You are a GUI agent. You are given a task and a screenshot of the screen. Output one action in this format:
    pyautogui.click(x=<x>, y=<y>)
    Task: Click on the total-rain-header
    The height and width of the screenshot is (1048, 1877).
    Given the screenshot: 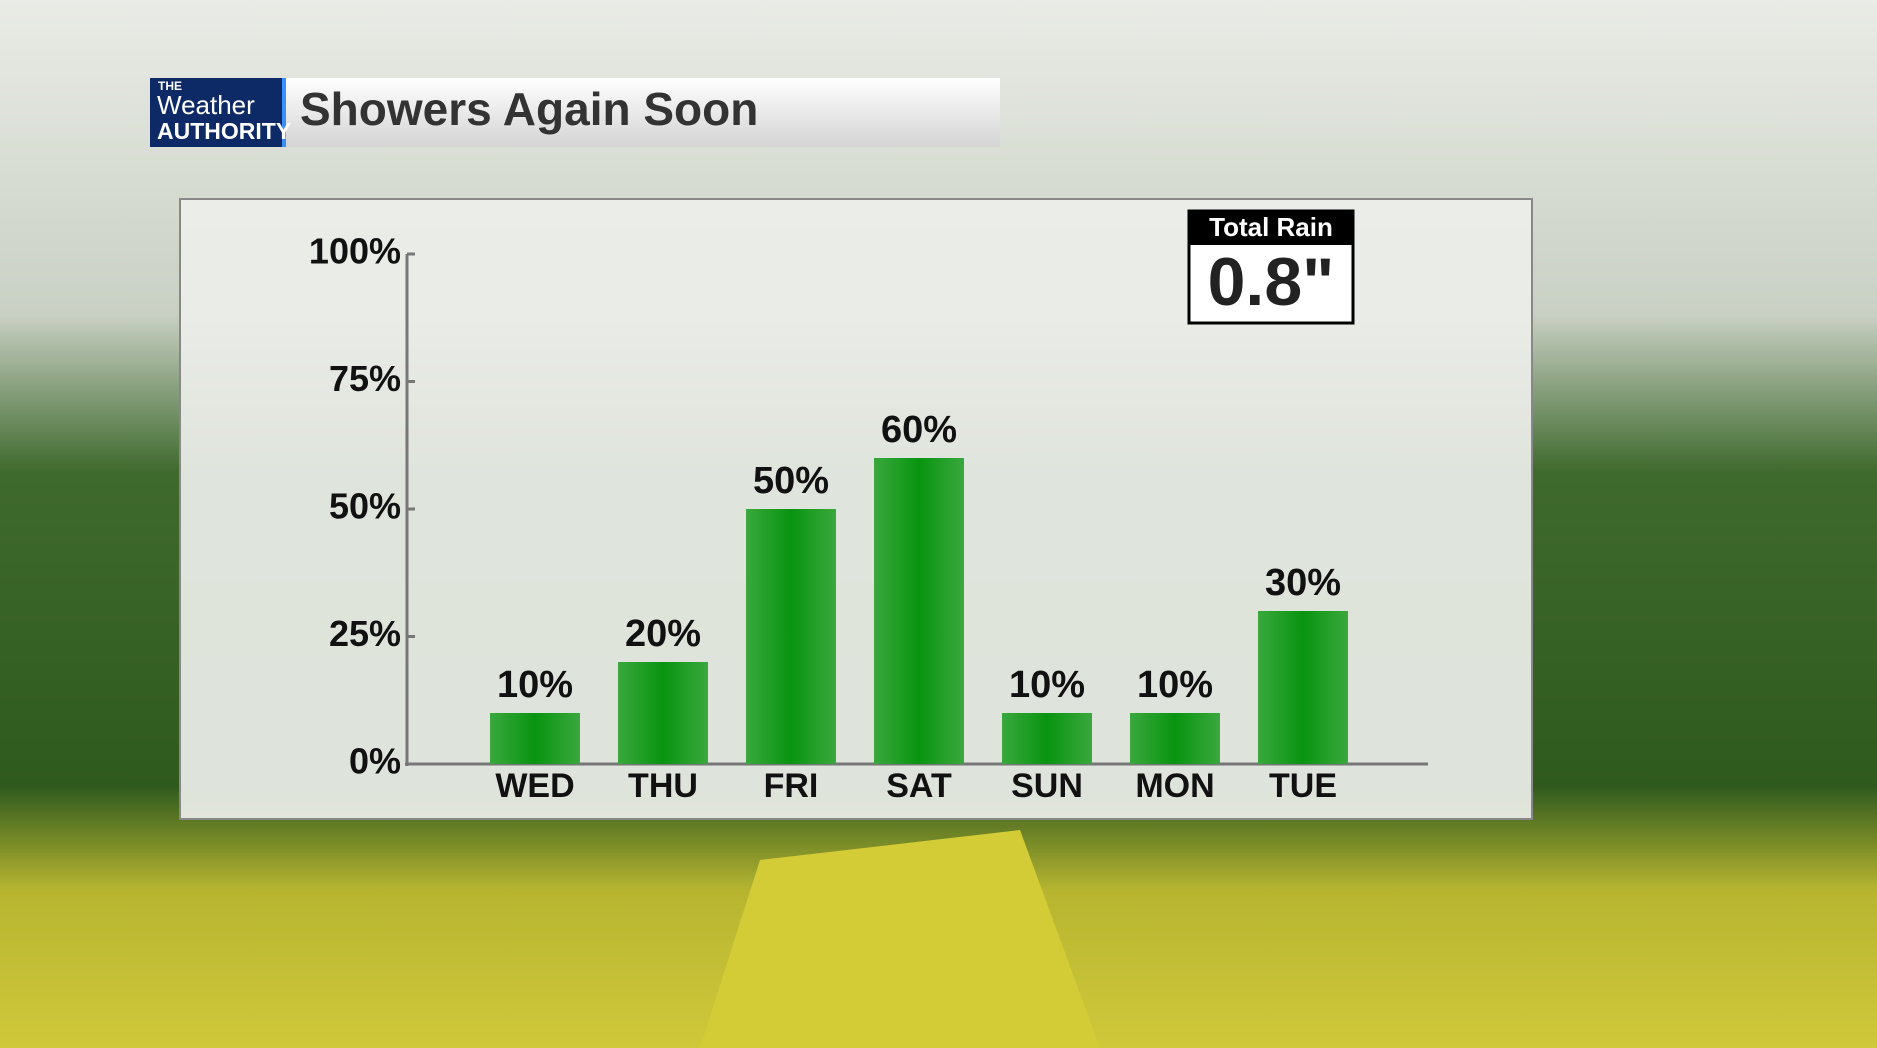 What is the action you would take?
    pyautogui.click(x=1271, y=228)
    